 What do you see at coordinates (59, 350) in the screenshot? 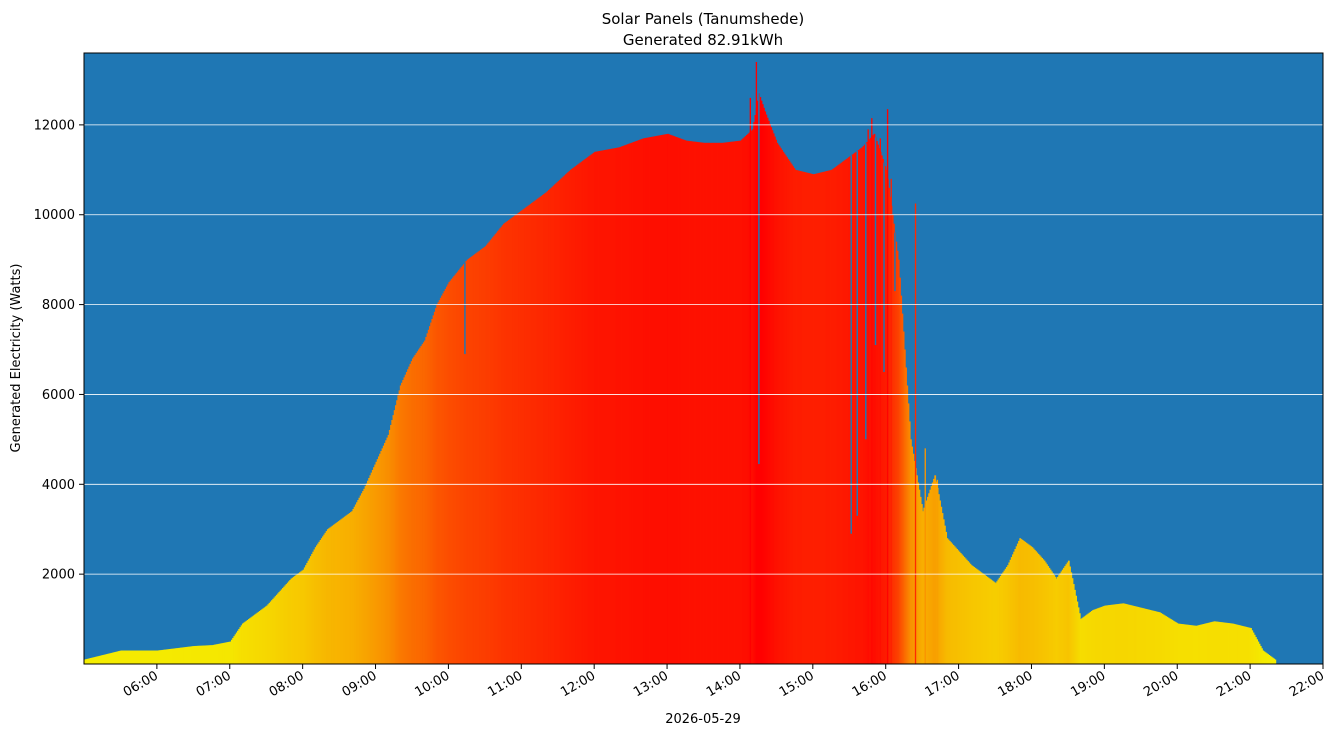
I see `y-axis: 2000 4000 6000 8000 10000 12000` at bounding box center [59, 350].